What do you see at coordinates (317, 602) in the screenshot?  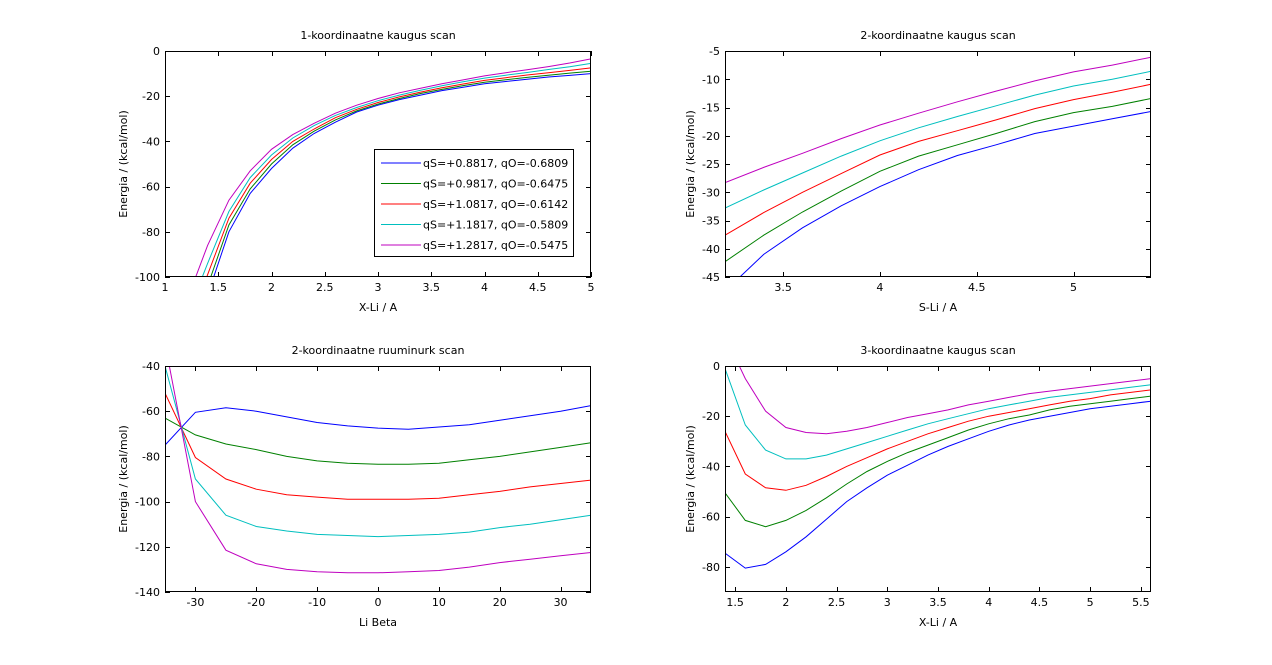 I see `x-tick-label: -10` at bounding box center [317, 602].